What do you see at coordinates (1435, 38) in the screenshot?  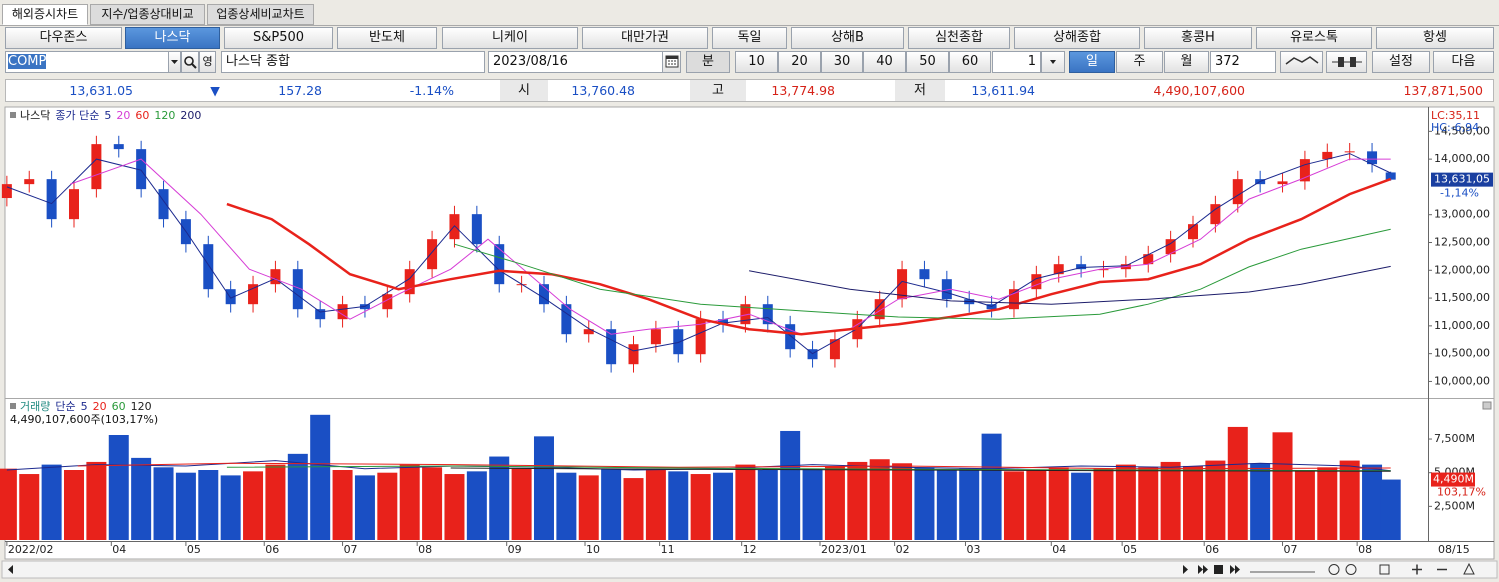 I see `market-button: 항셍` at bounding box center [1435, 38].